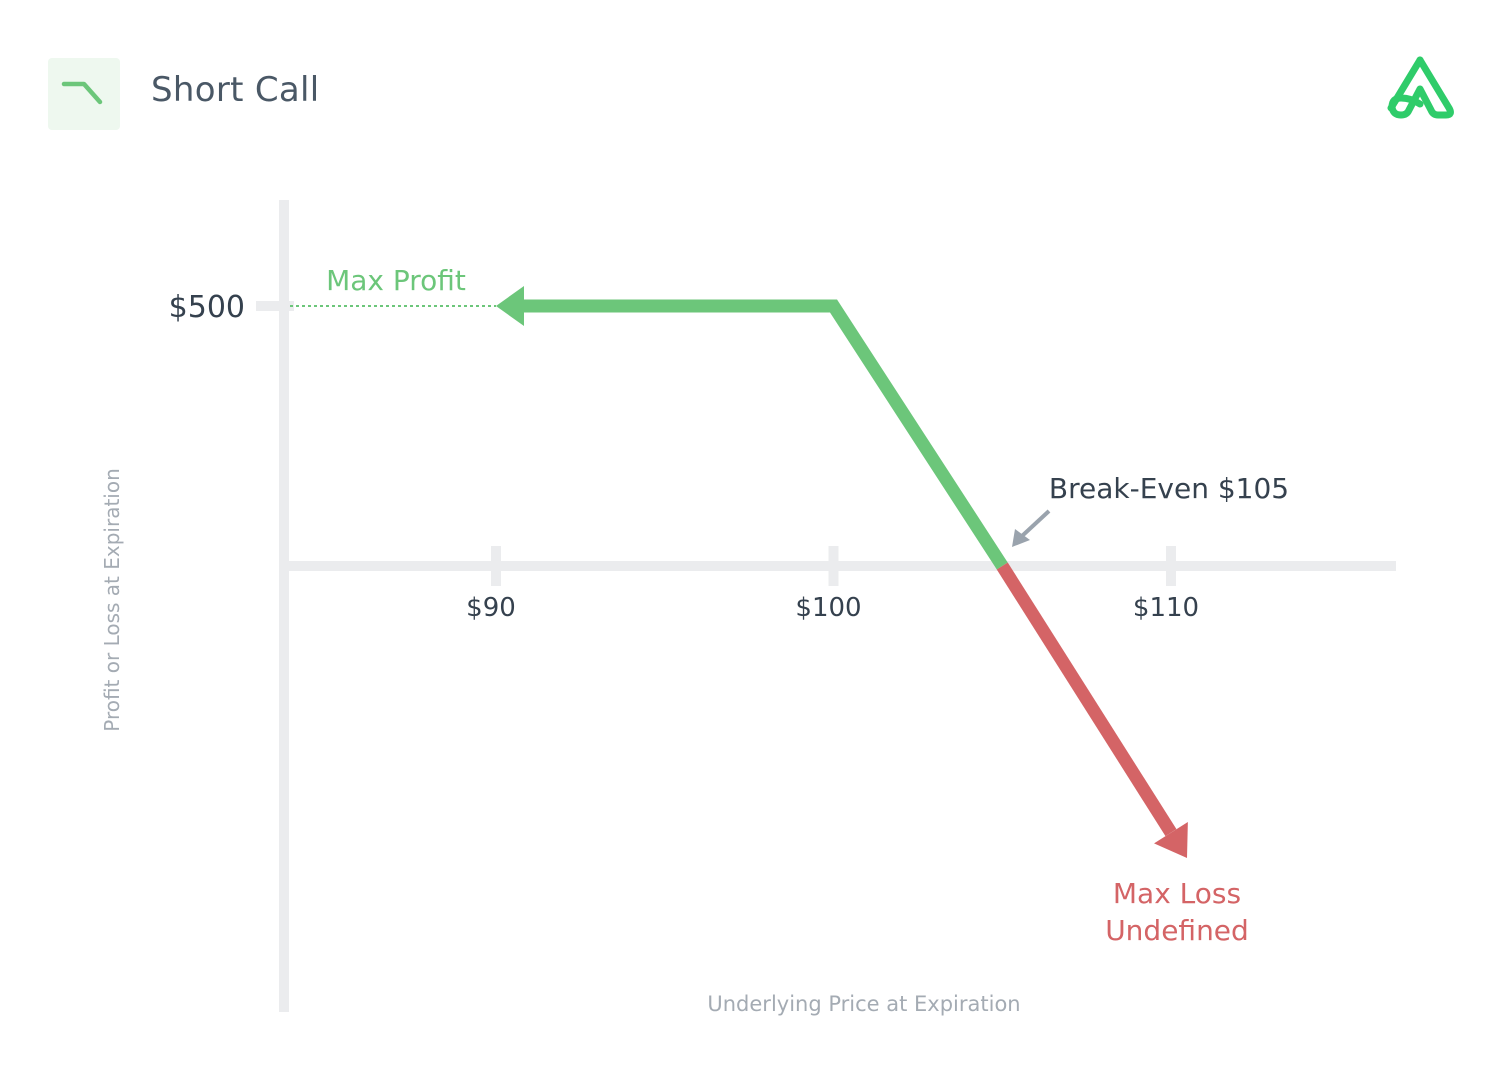 This screenshot has height=1070, width=1500. Describe the element at coordinates (112, 600) in the screenshot. I see `y-axis-label: Profit or Loss at Expiration` at that location.